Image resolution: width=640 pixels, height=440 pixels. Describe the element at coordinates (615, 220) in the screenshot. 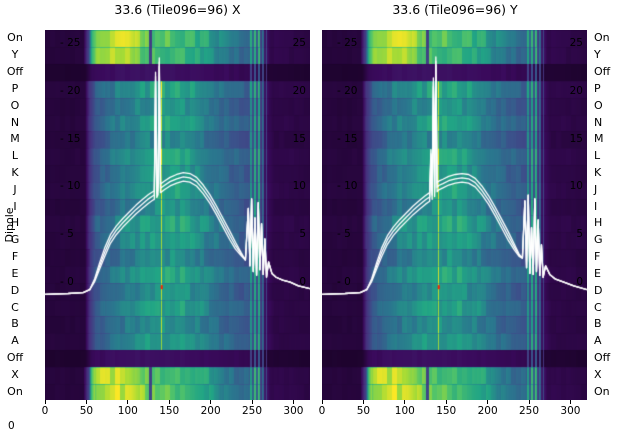

I see `row-labels-right: On Y Off P O N M L K J I H G F E D C B A Off X On` at that location.